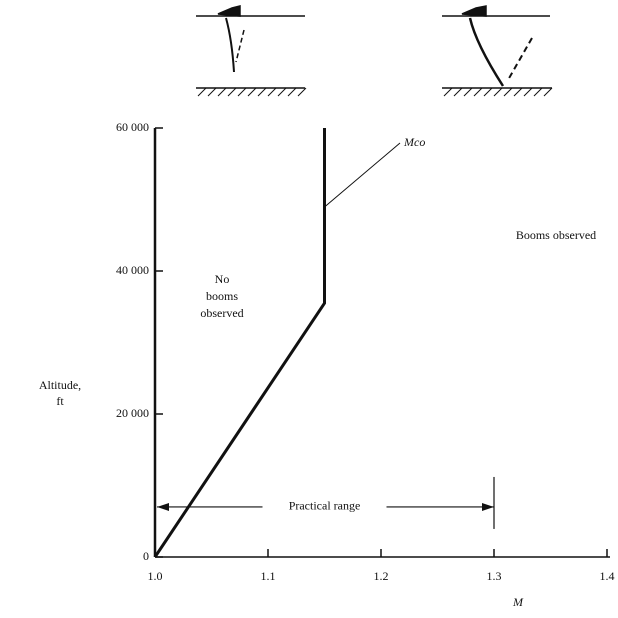 The height and width of the screenshot is (618, 618). I want to click on annotation: Practical range, so click(325, 506).